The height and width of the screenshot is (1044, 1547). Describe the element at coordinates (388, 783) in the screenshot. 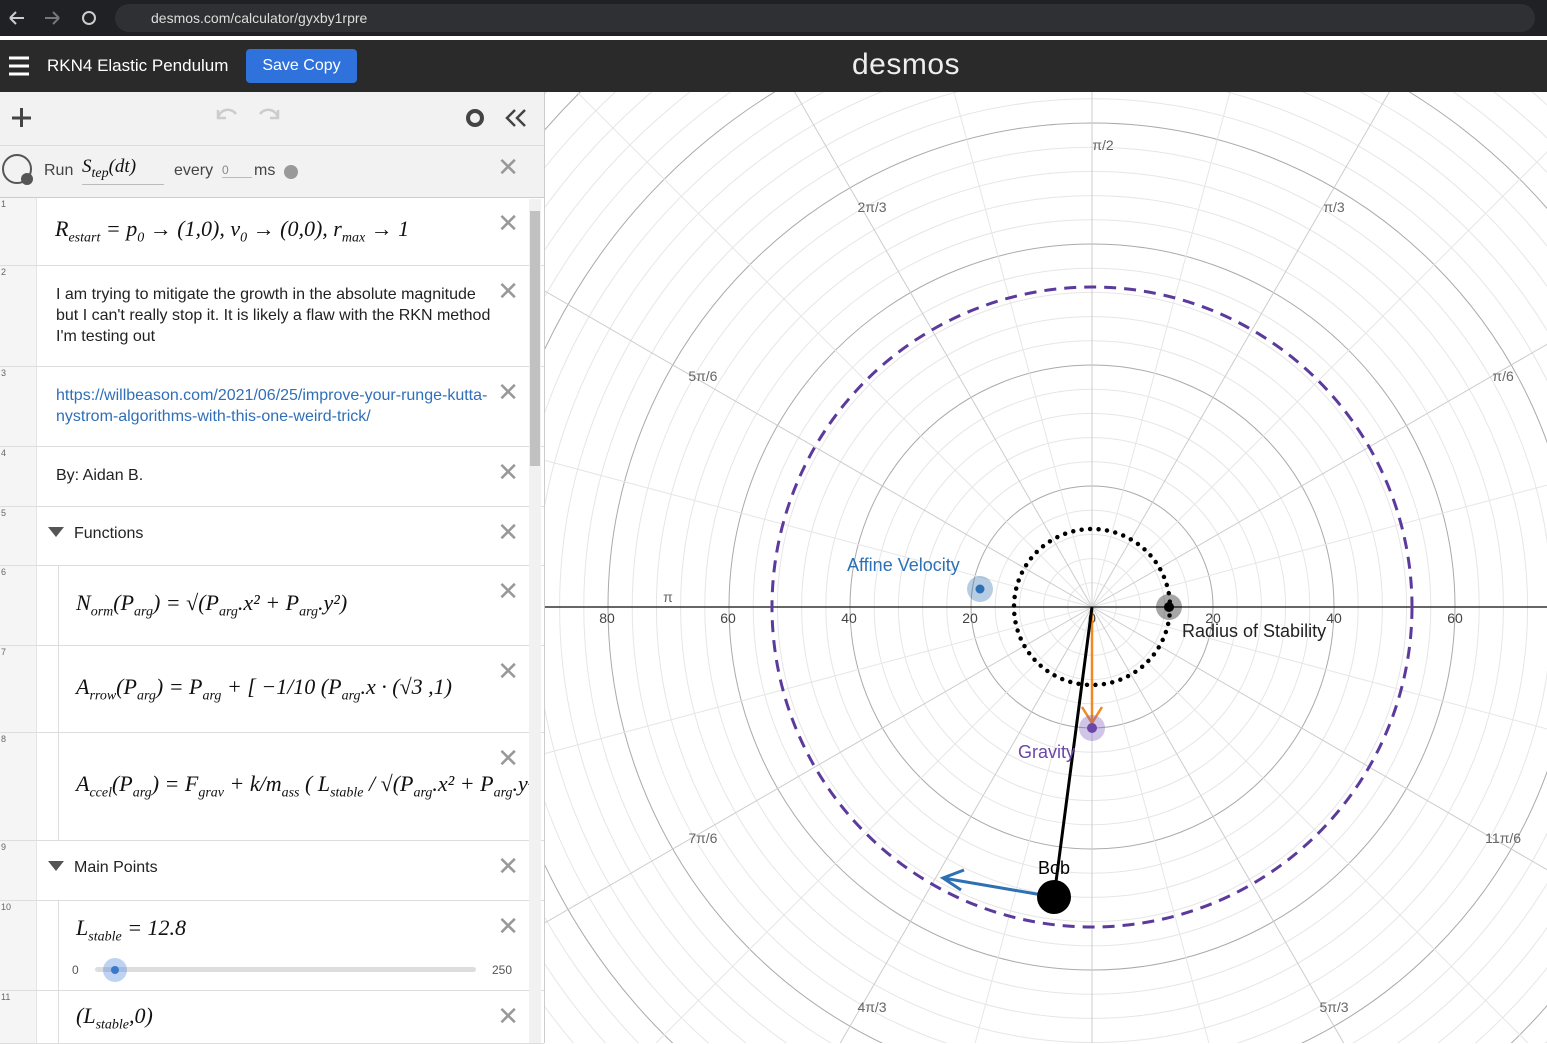

I see `math-text: / √(P` at that location.